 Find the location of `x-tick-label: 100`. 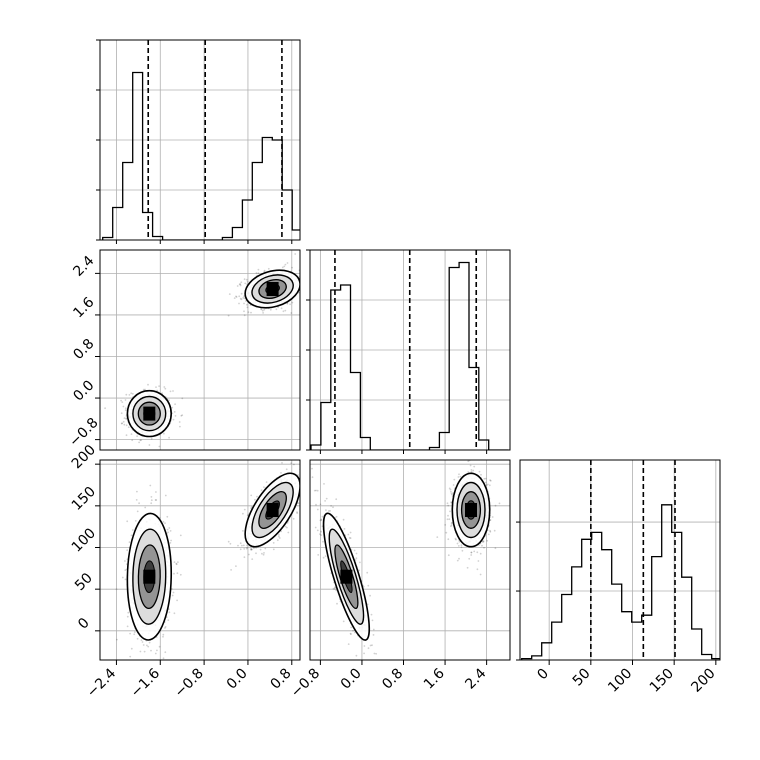

x-tick-label: 100 is located at coordinates (620, 681).